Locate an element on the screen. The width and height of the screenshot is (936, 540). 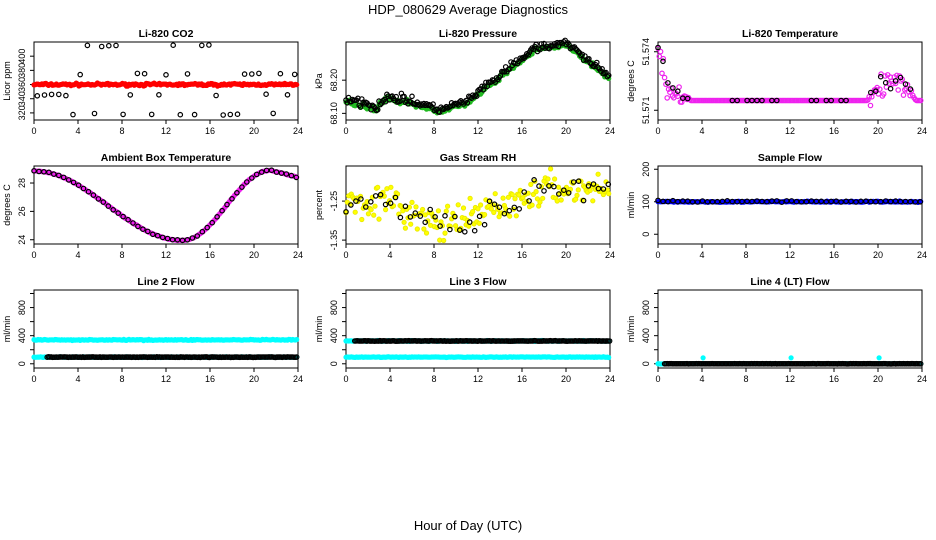
x-tick-label: 4 is located at coordinates (389, 255).